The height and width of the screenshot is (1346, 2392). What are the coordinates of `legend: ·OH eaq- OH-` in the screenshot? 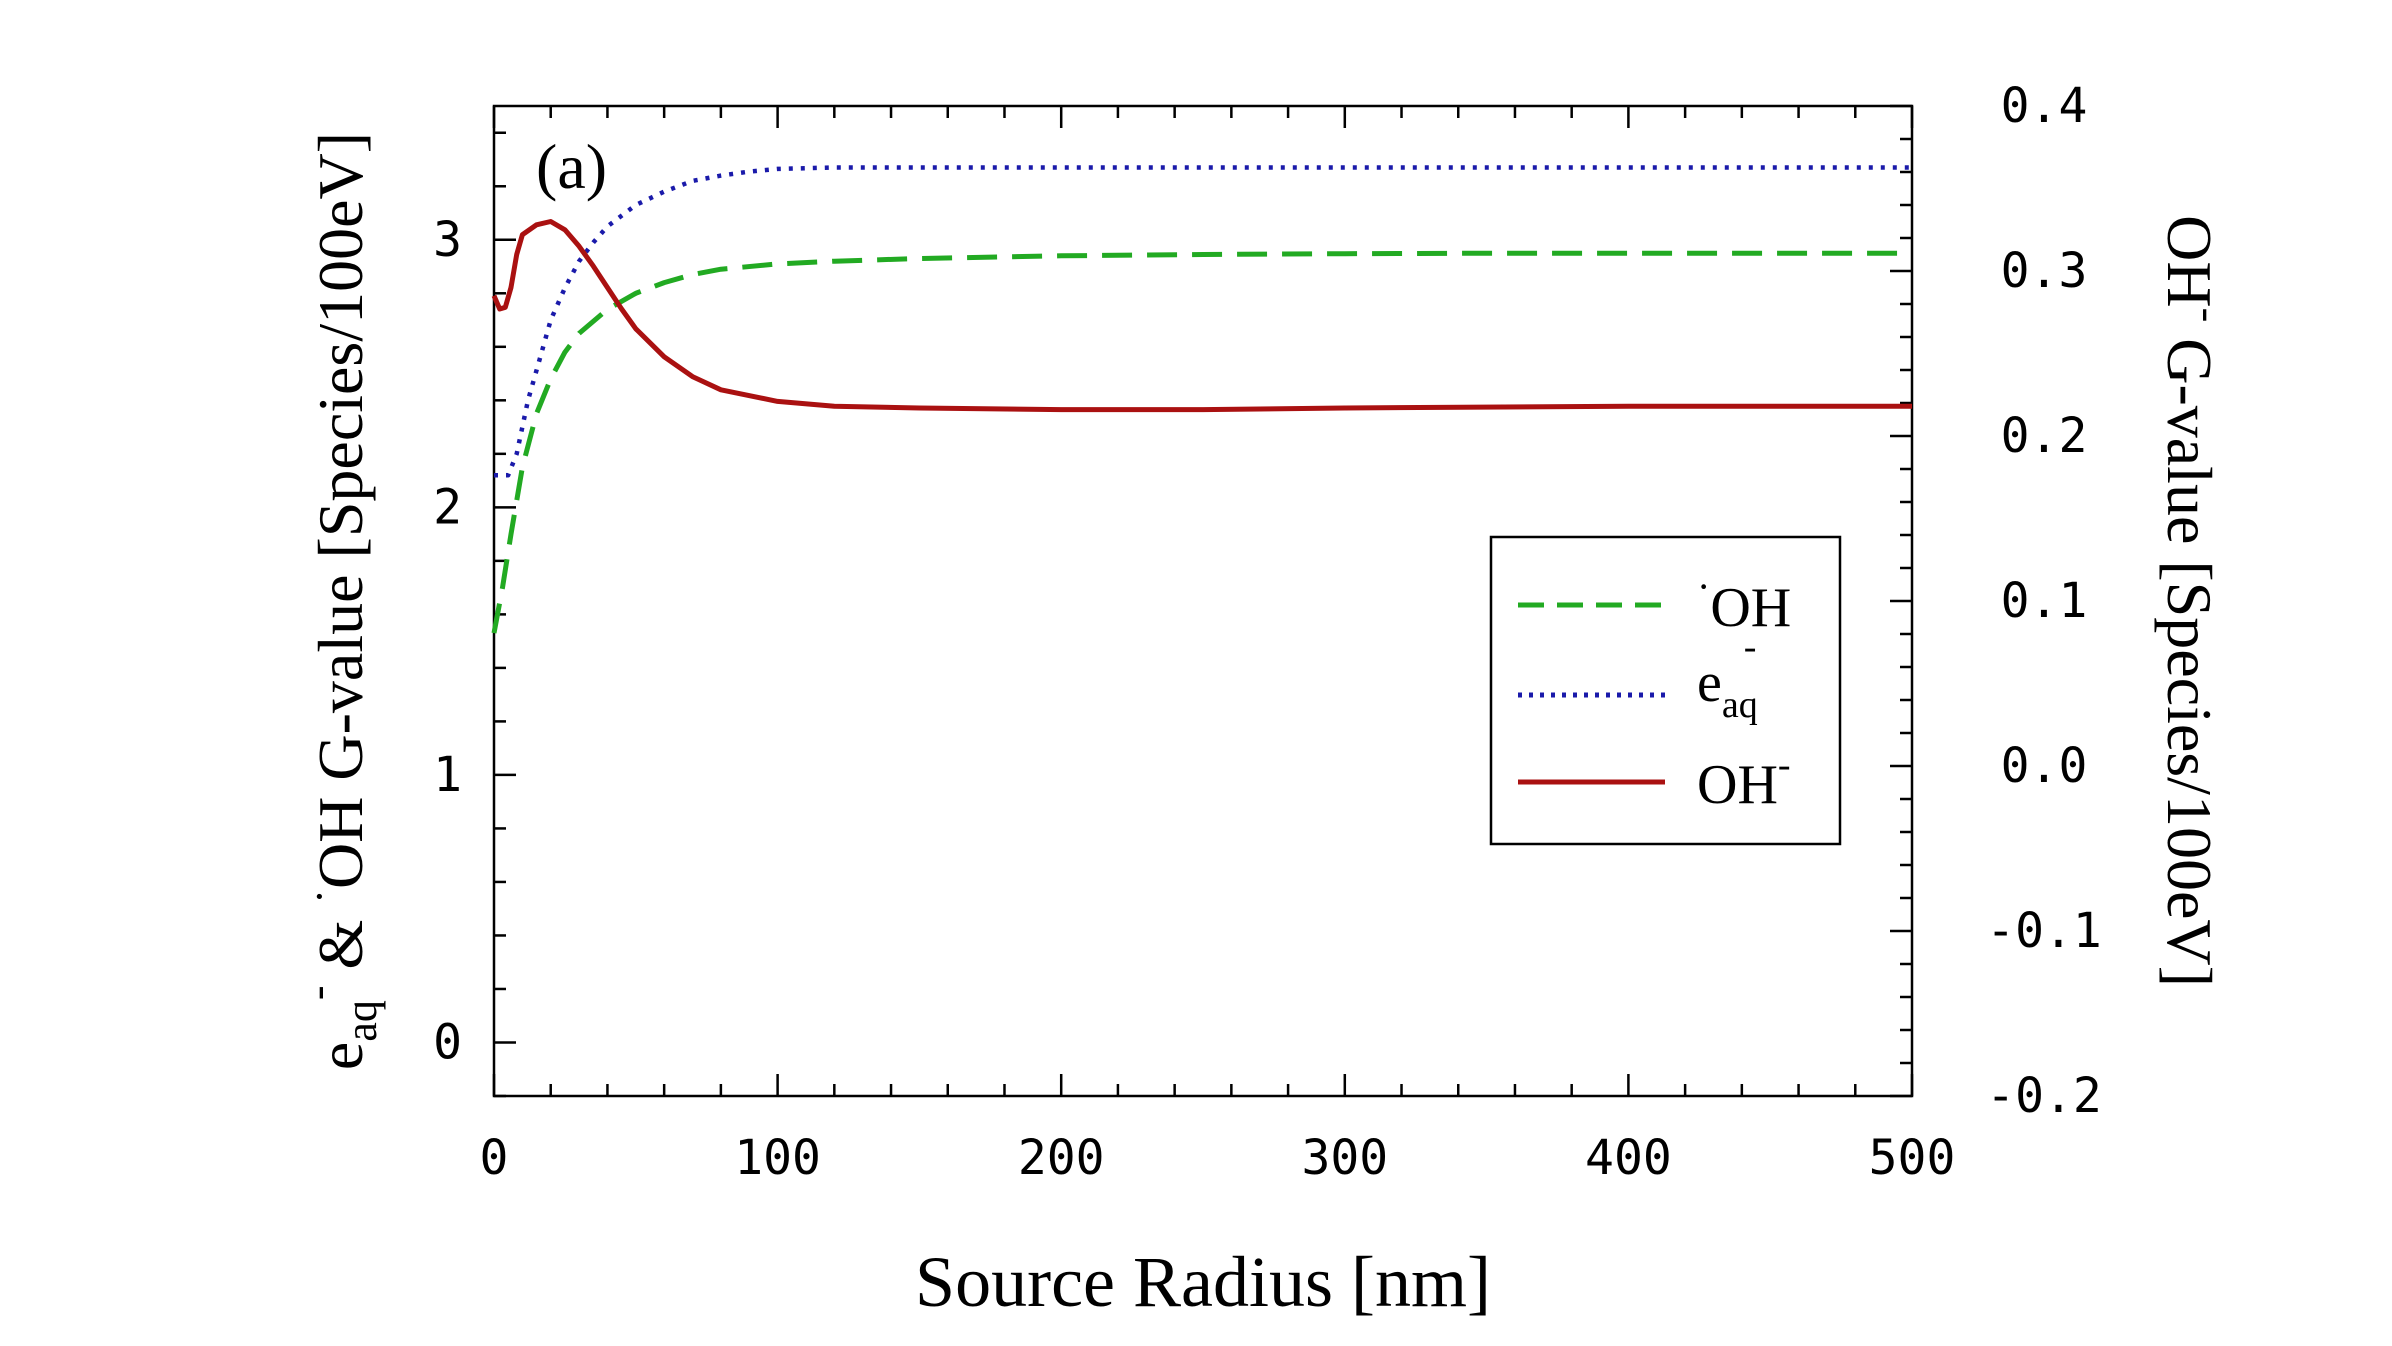 It's located at (1665, 690).